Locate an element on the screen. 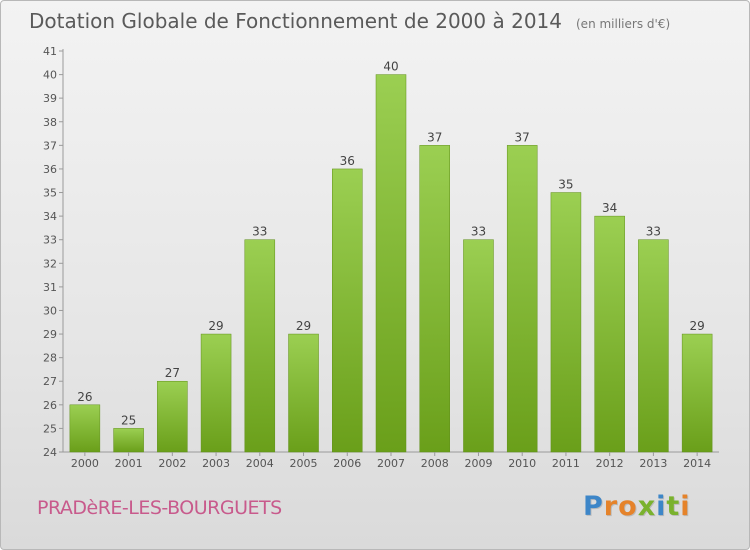 Image resolution: width=750 pixels, height=550 pixels. logo-letter: t is located at coordinates (673, 506).